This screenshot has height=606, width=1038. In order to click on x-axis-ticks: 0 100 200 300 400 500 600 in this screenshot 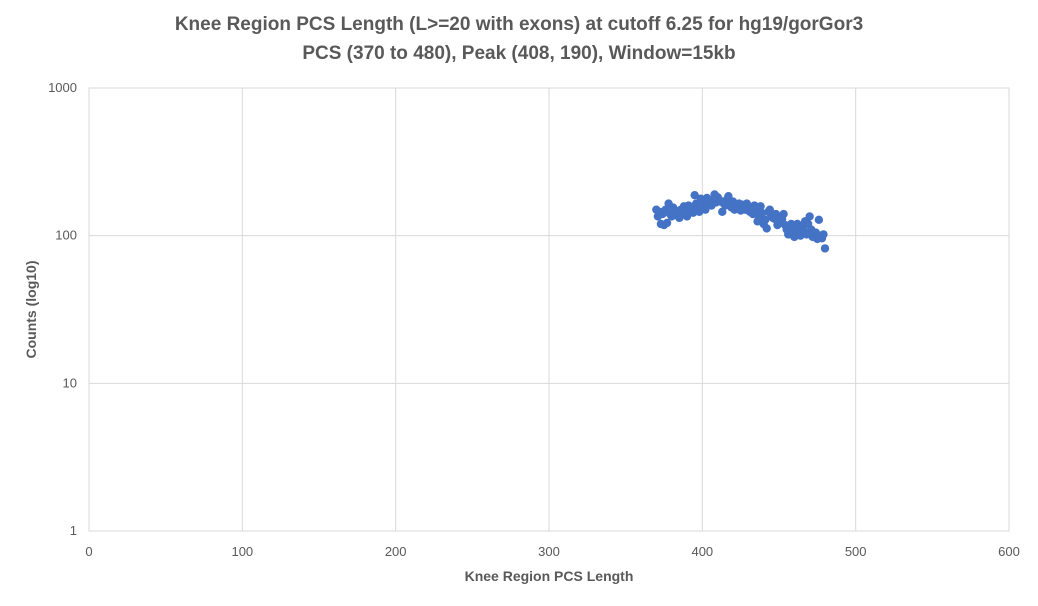, I will do `click(552, 551)`.